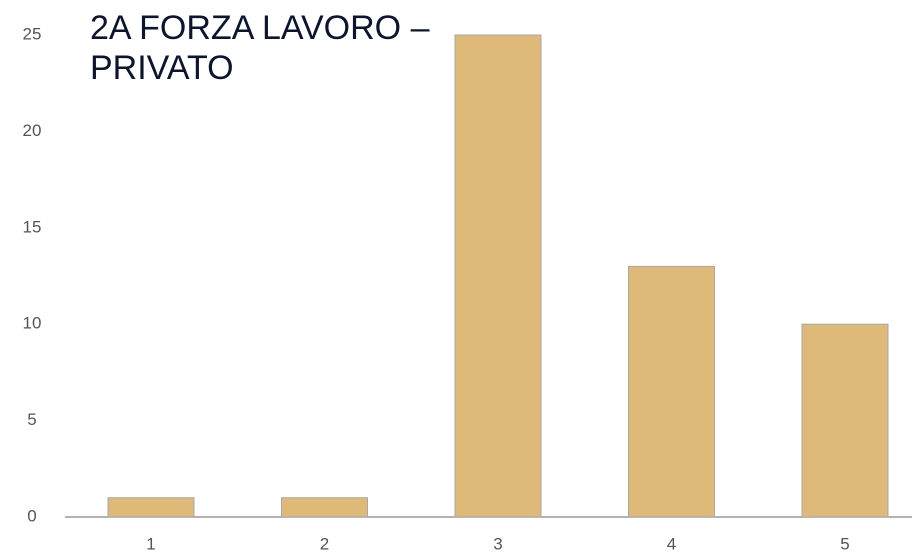 Image resolution: width=912 pixels, height=556 pixels. What do you see at coordinates (31, 515) in the screenshot?
I see `y-tick-label: 0` at bounding box center [31, 515].